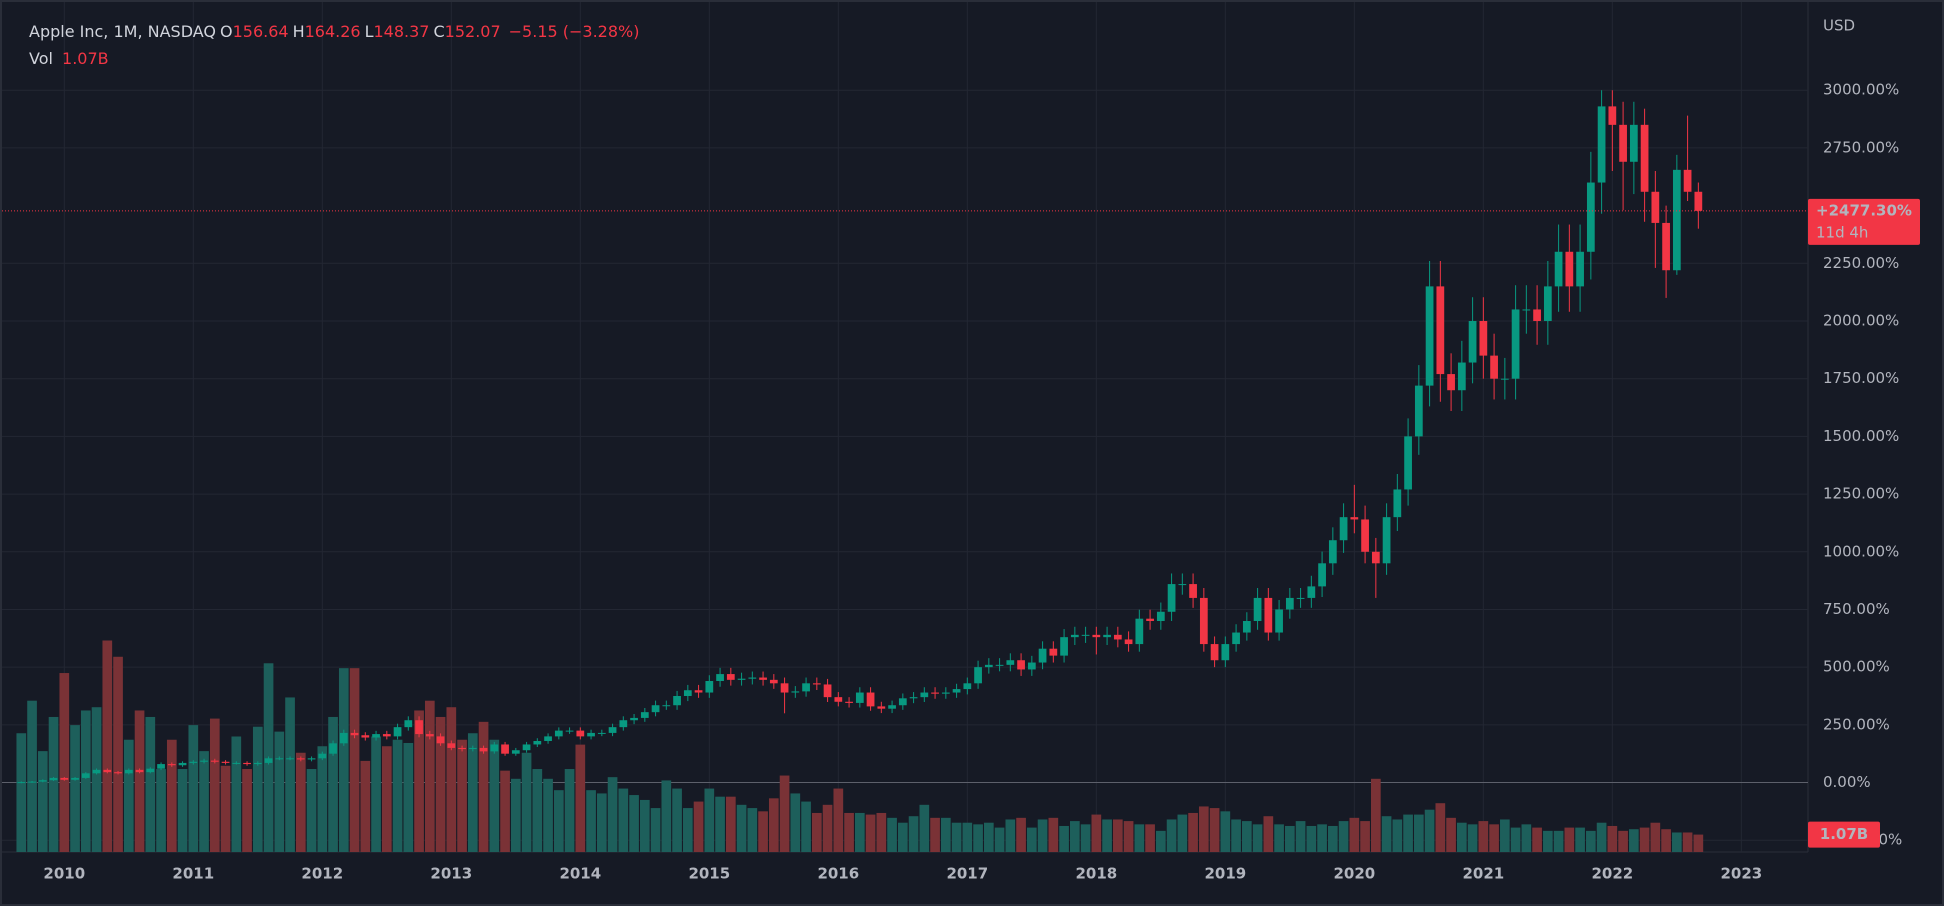 The height and width of the screenshot is (906, 1944). I want to click on y-tick-label: 0.00%, so click(1847, 782).